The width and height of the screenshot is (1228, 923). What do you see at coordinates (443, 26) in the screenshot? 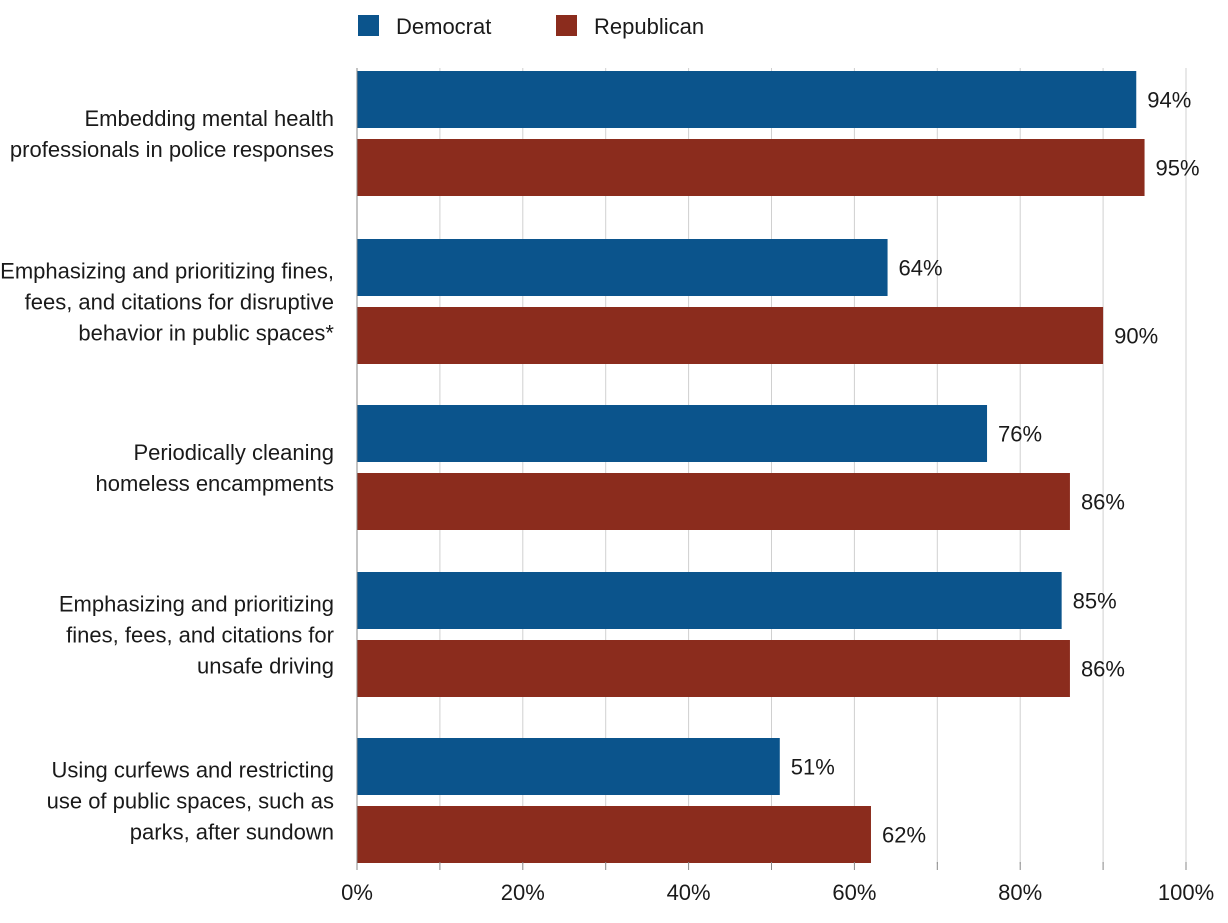
I see `legend-label: Democrat` at bounding box center [443, 26].